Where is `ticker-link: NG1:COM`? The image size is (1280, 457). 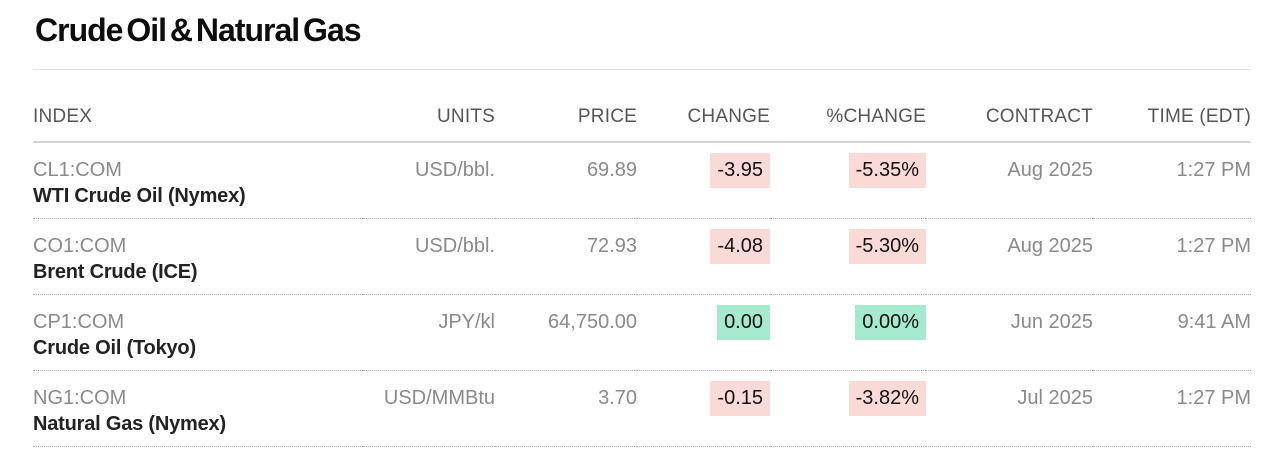 ticker-link: NG1:COM is located at coordinates (80, 397).